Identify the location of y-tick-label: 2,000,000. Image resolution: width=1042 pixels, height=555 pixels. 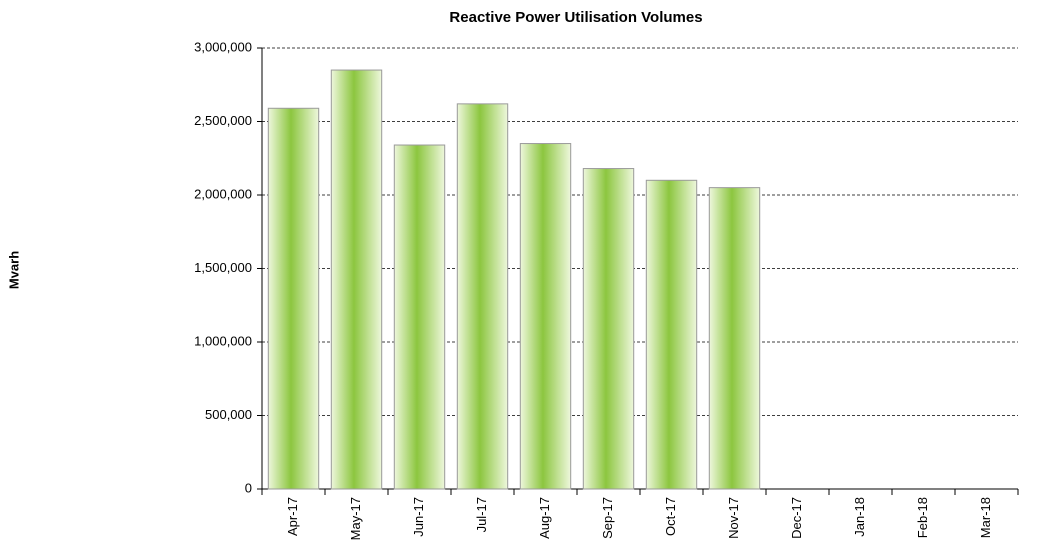
(223, 193).